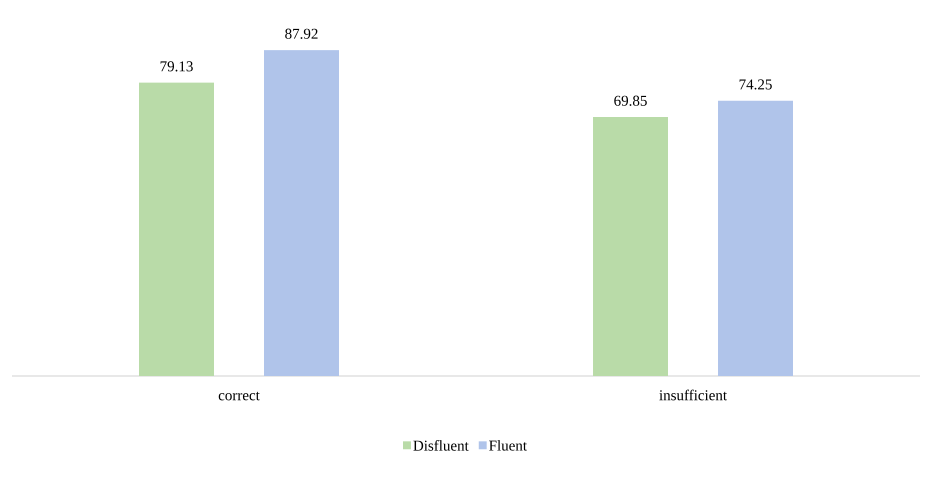 This screenshot has height=482, width=925. Describe the element at coordinates (630, 101) in the screenshot. I see `data-label: 69.85` at that location.